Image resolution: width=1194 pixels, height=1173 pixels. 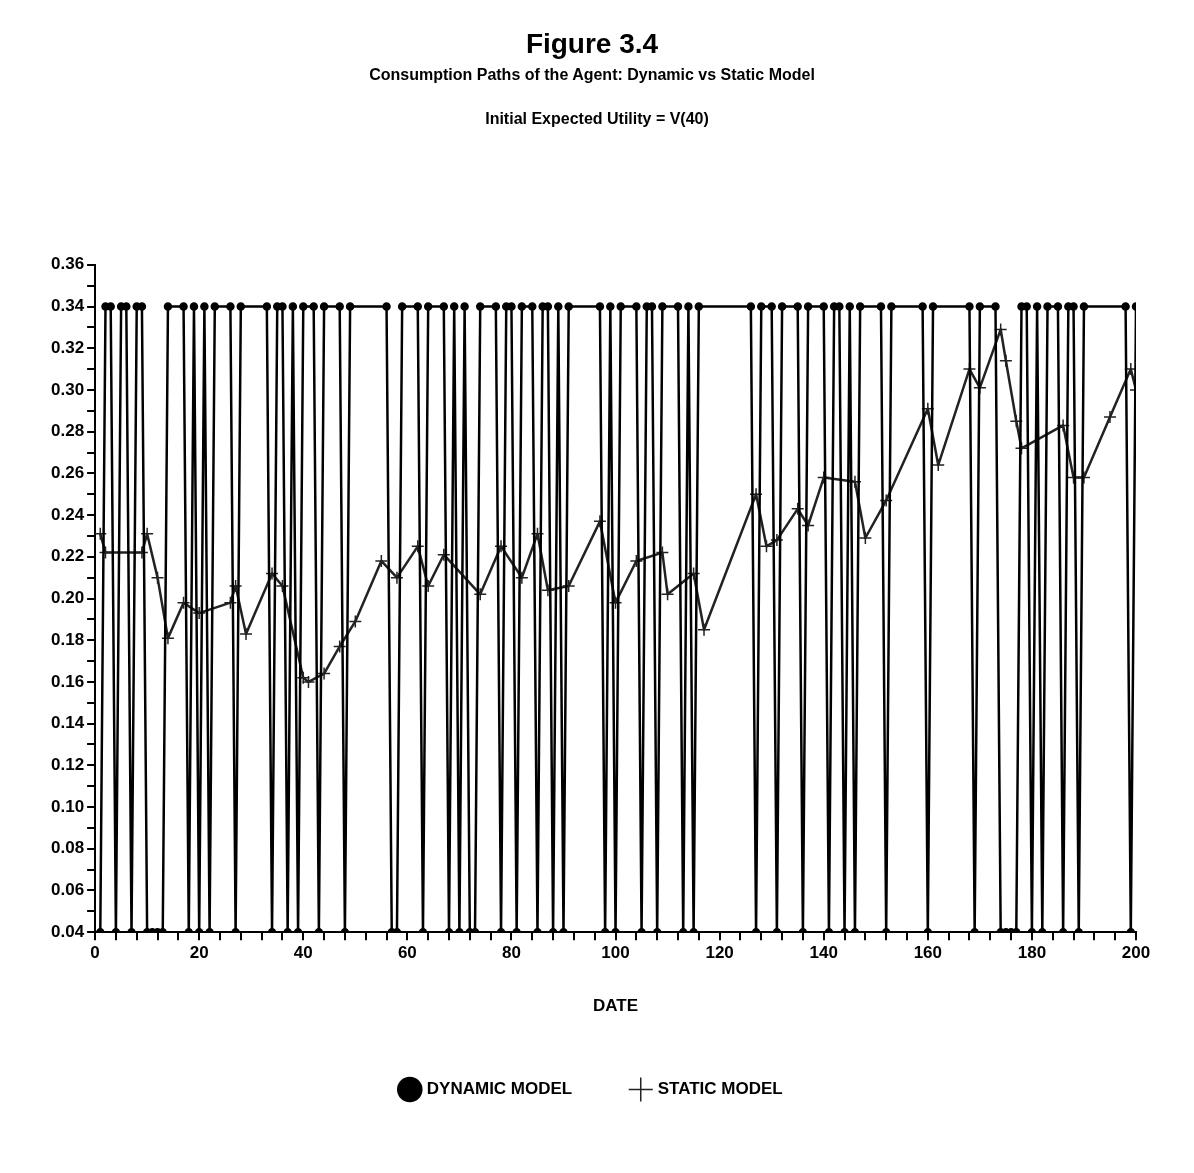 What do you see at coordinates (199, 953) in the screenshot?
I see `x-tick-label: 20` at bounding box center [199, 953].